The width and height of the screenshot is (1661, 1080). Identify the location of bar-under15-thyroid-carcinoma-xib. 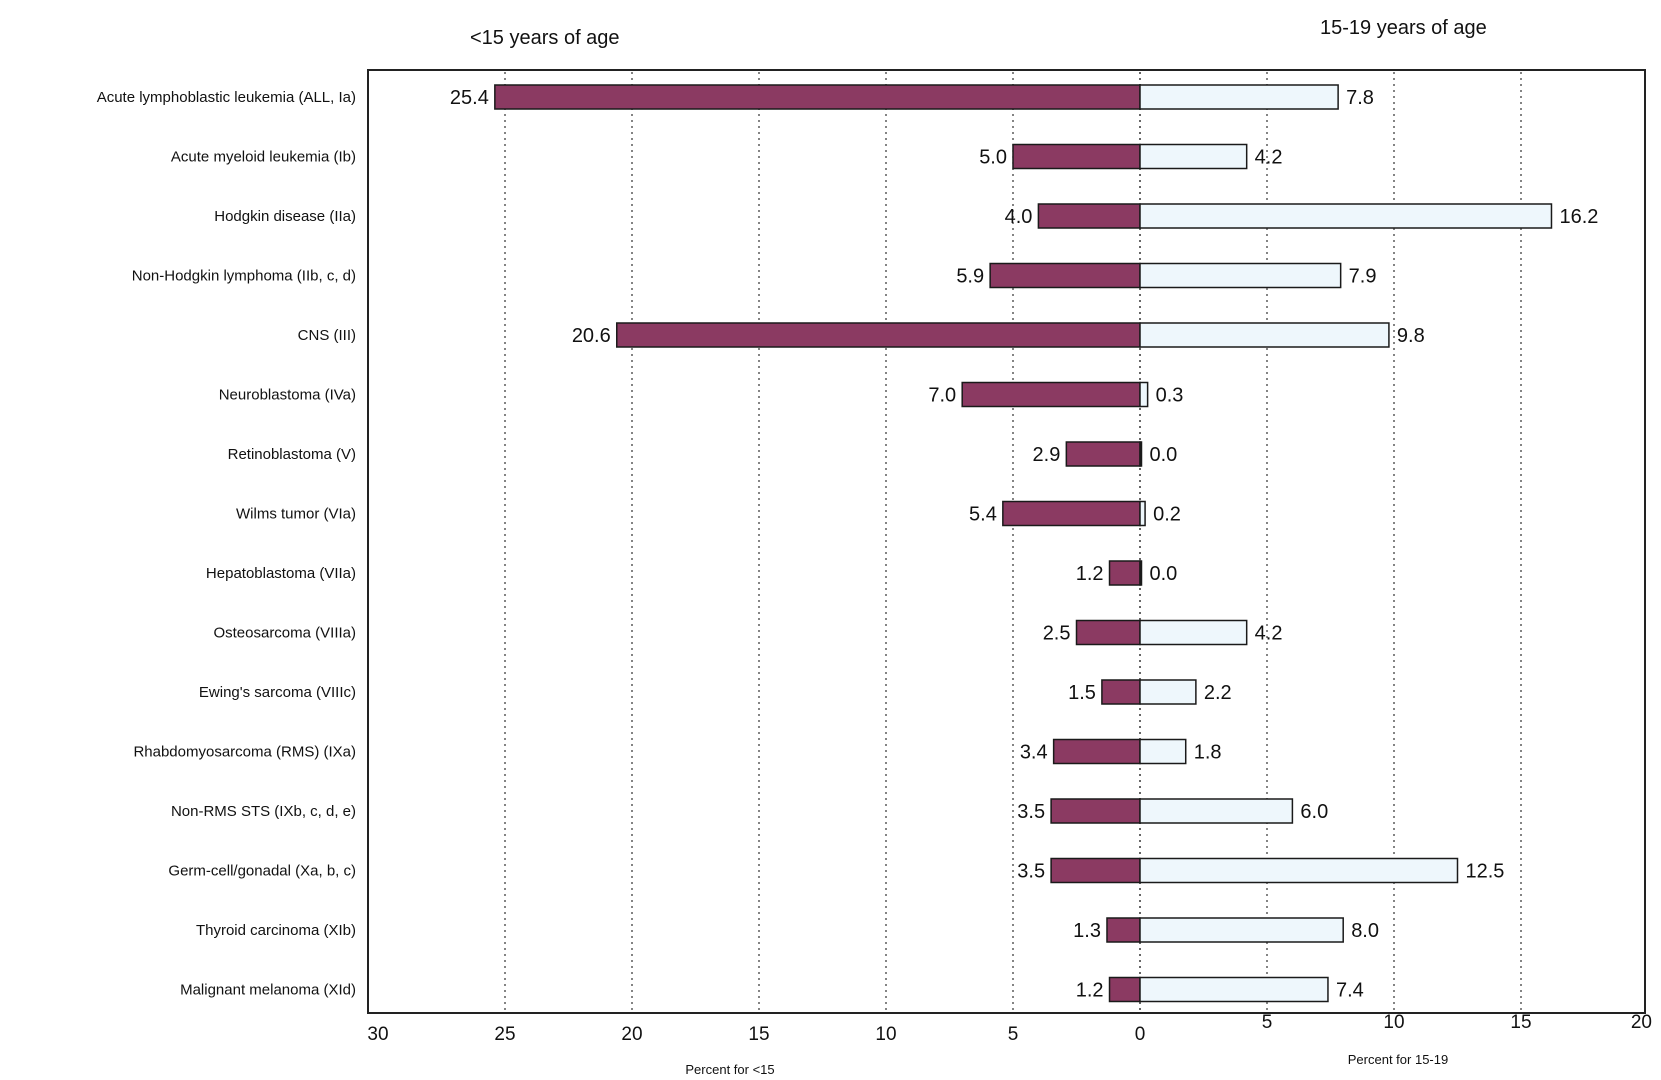
(1123, 930).